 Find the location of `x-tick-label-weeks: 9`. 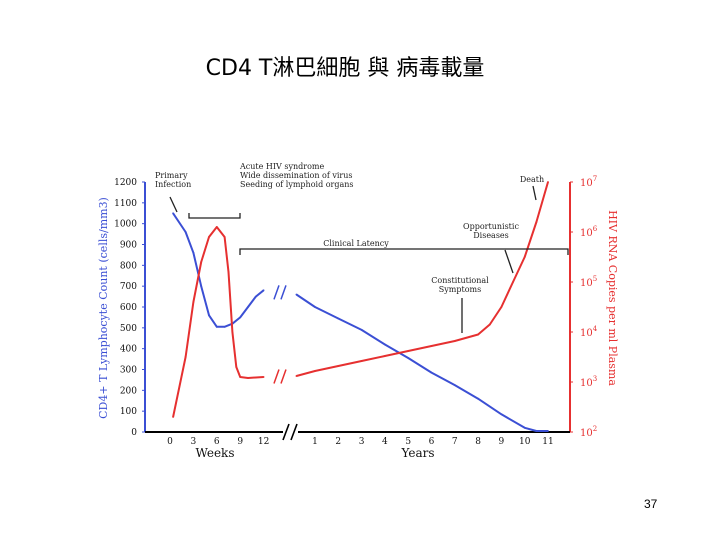

x-tick-label-weeks: 9 is located at coordinates (240, 442).